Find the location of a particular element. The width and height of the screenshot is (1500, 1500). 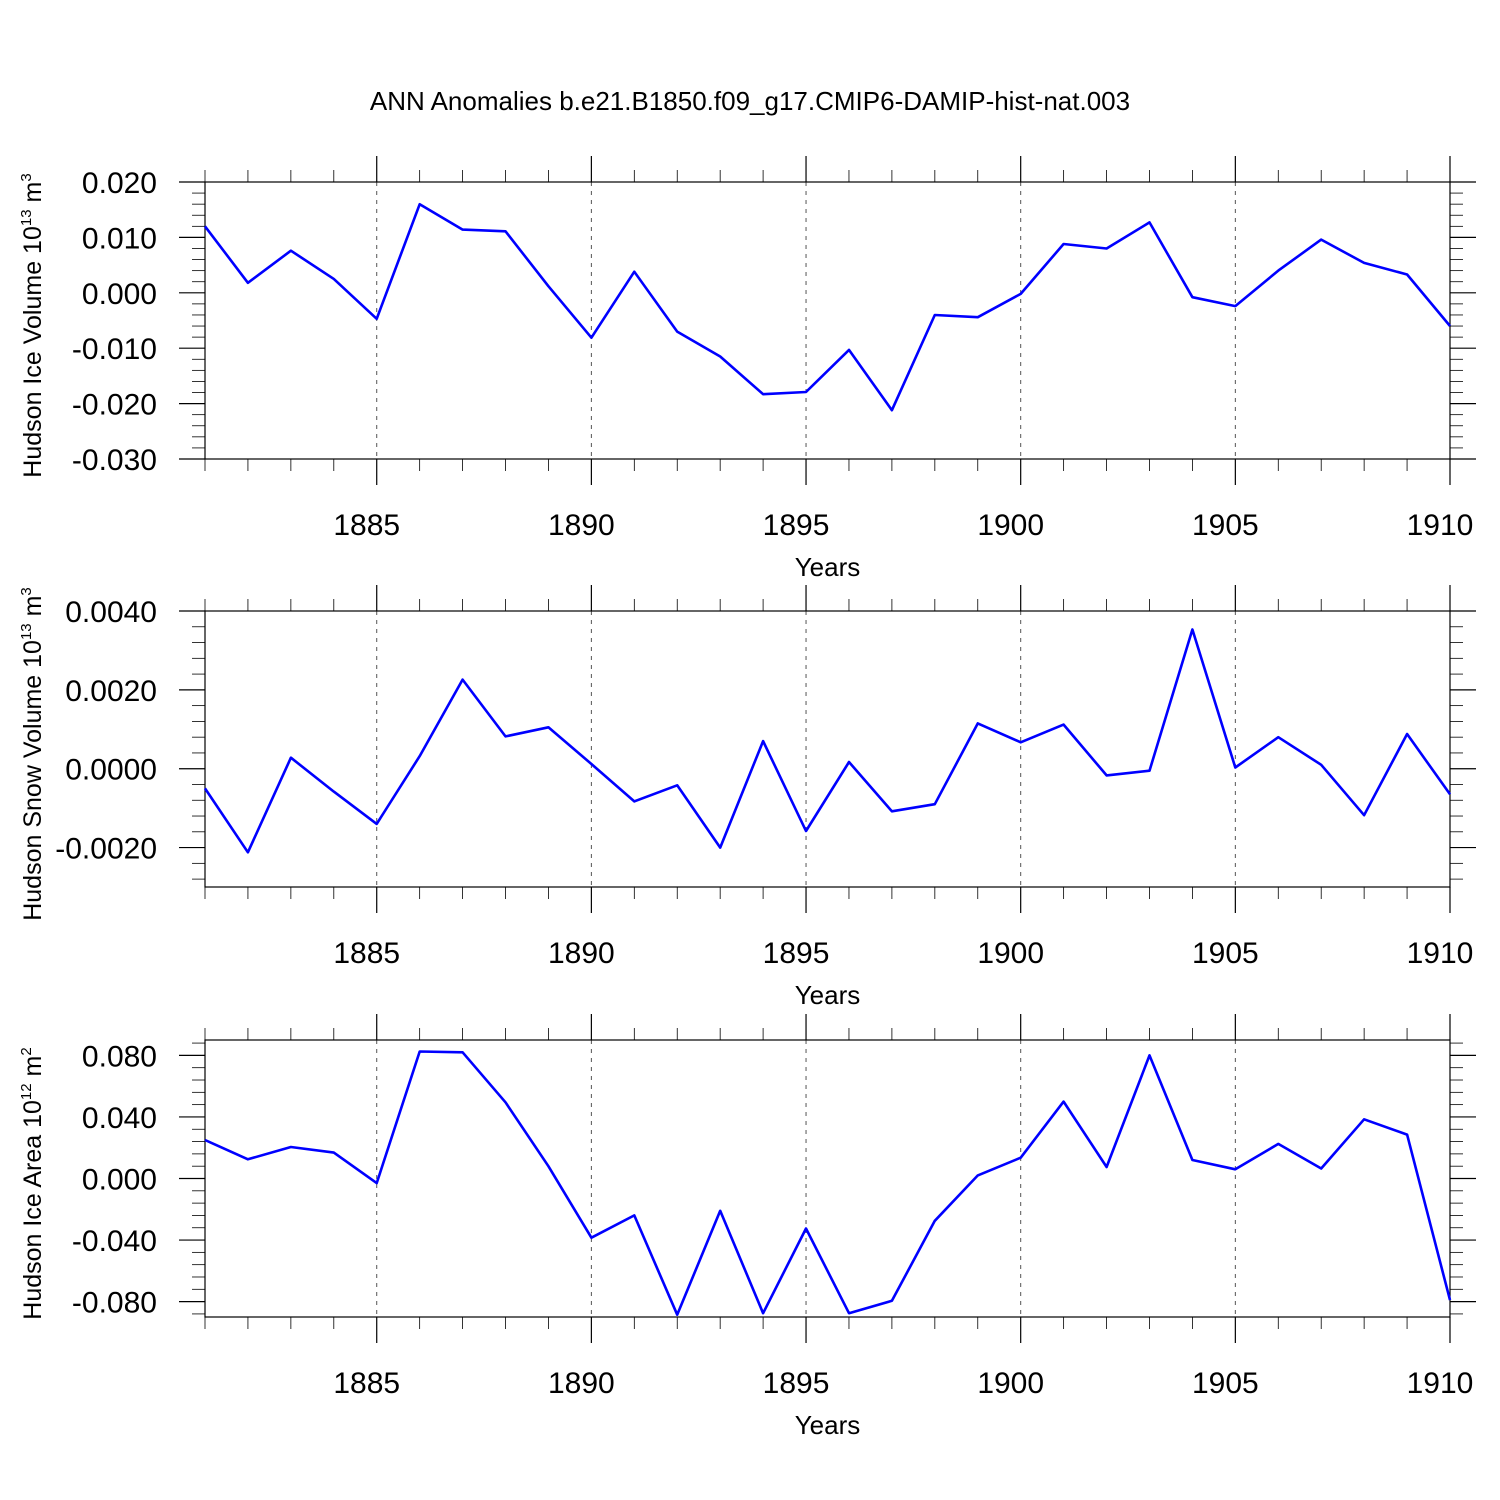

y-tick-label: 0.0000 is located at coordinates (111, 770).